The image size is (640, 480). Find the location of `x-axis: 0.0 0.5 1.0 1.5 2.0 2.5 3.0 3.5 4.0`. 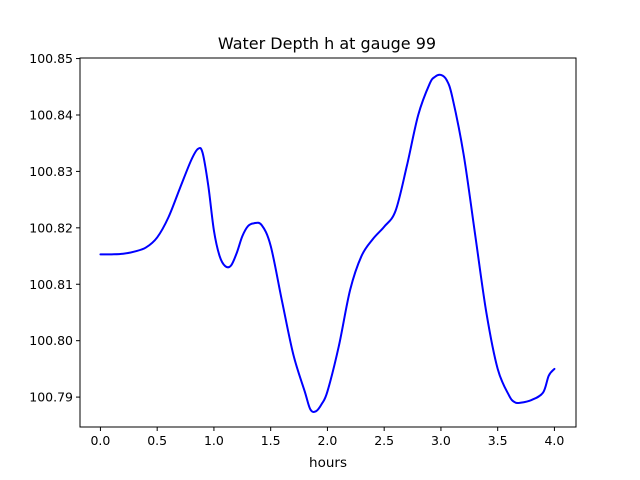

x-axis: 0.0 0.5 1.0 1.5 2.0 2.5 3.0 3.5 4.0 is located at coordinates (327, 437).